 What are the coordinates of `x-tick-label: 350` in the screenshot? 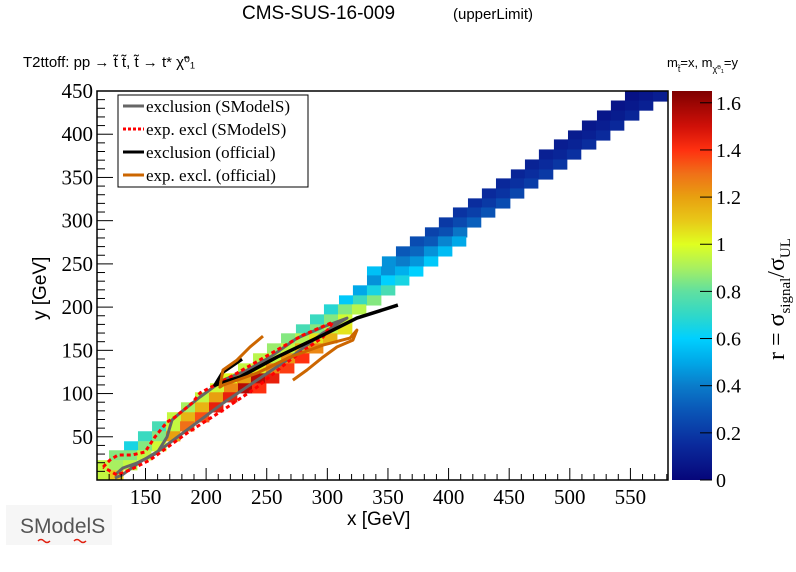 It's located at (388, 497).